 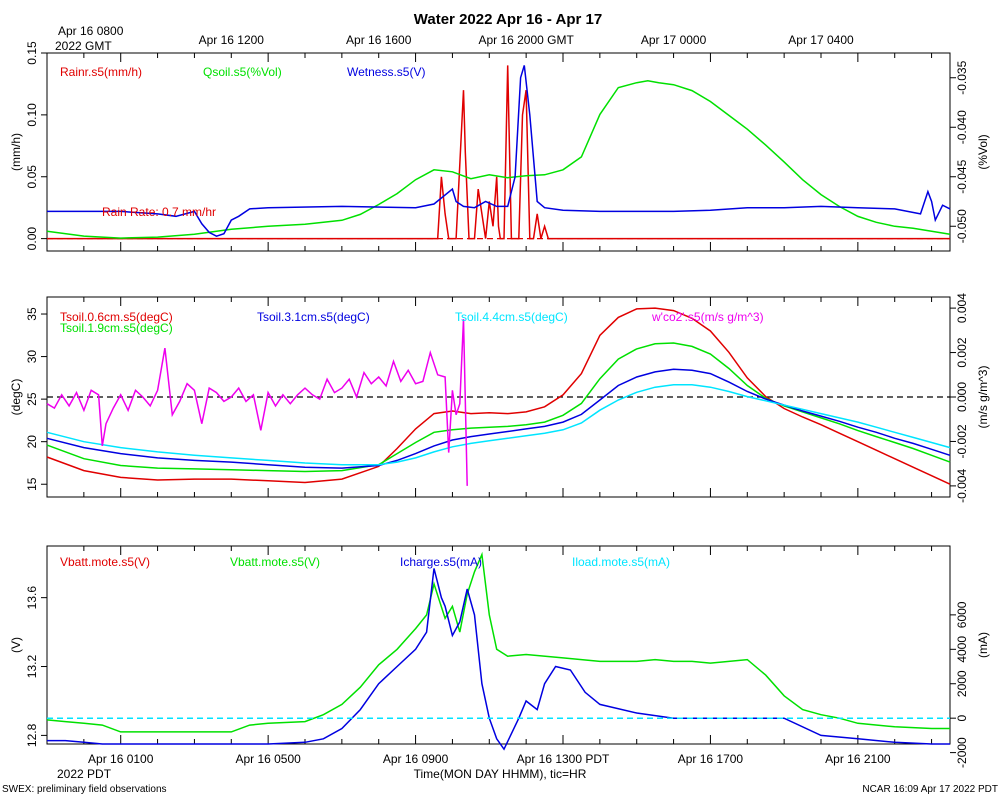 I want to click on top-axis-label: Apr 16 1200, so click(x=232, y=40).